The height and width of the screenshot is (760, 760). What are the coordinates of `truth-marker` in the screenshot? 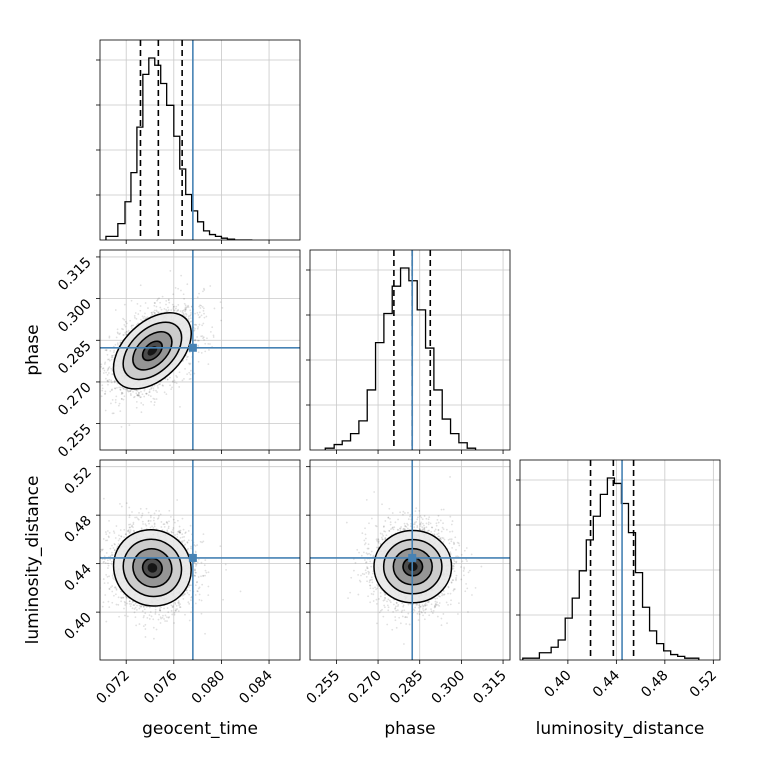 It's located at (192, 347).